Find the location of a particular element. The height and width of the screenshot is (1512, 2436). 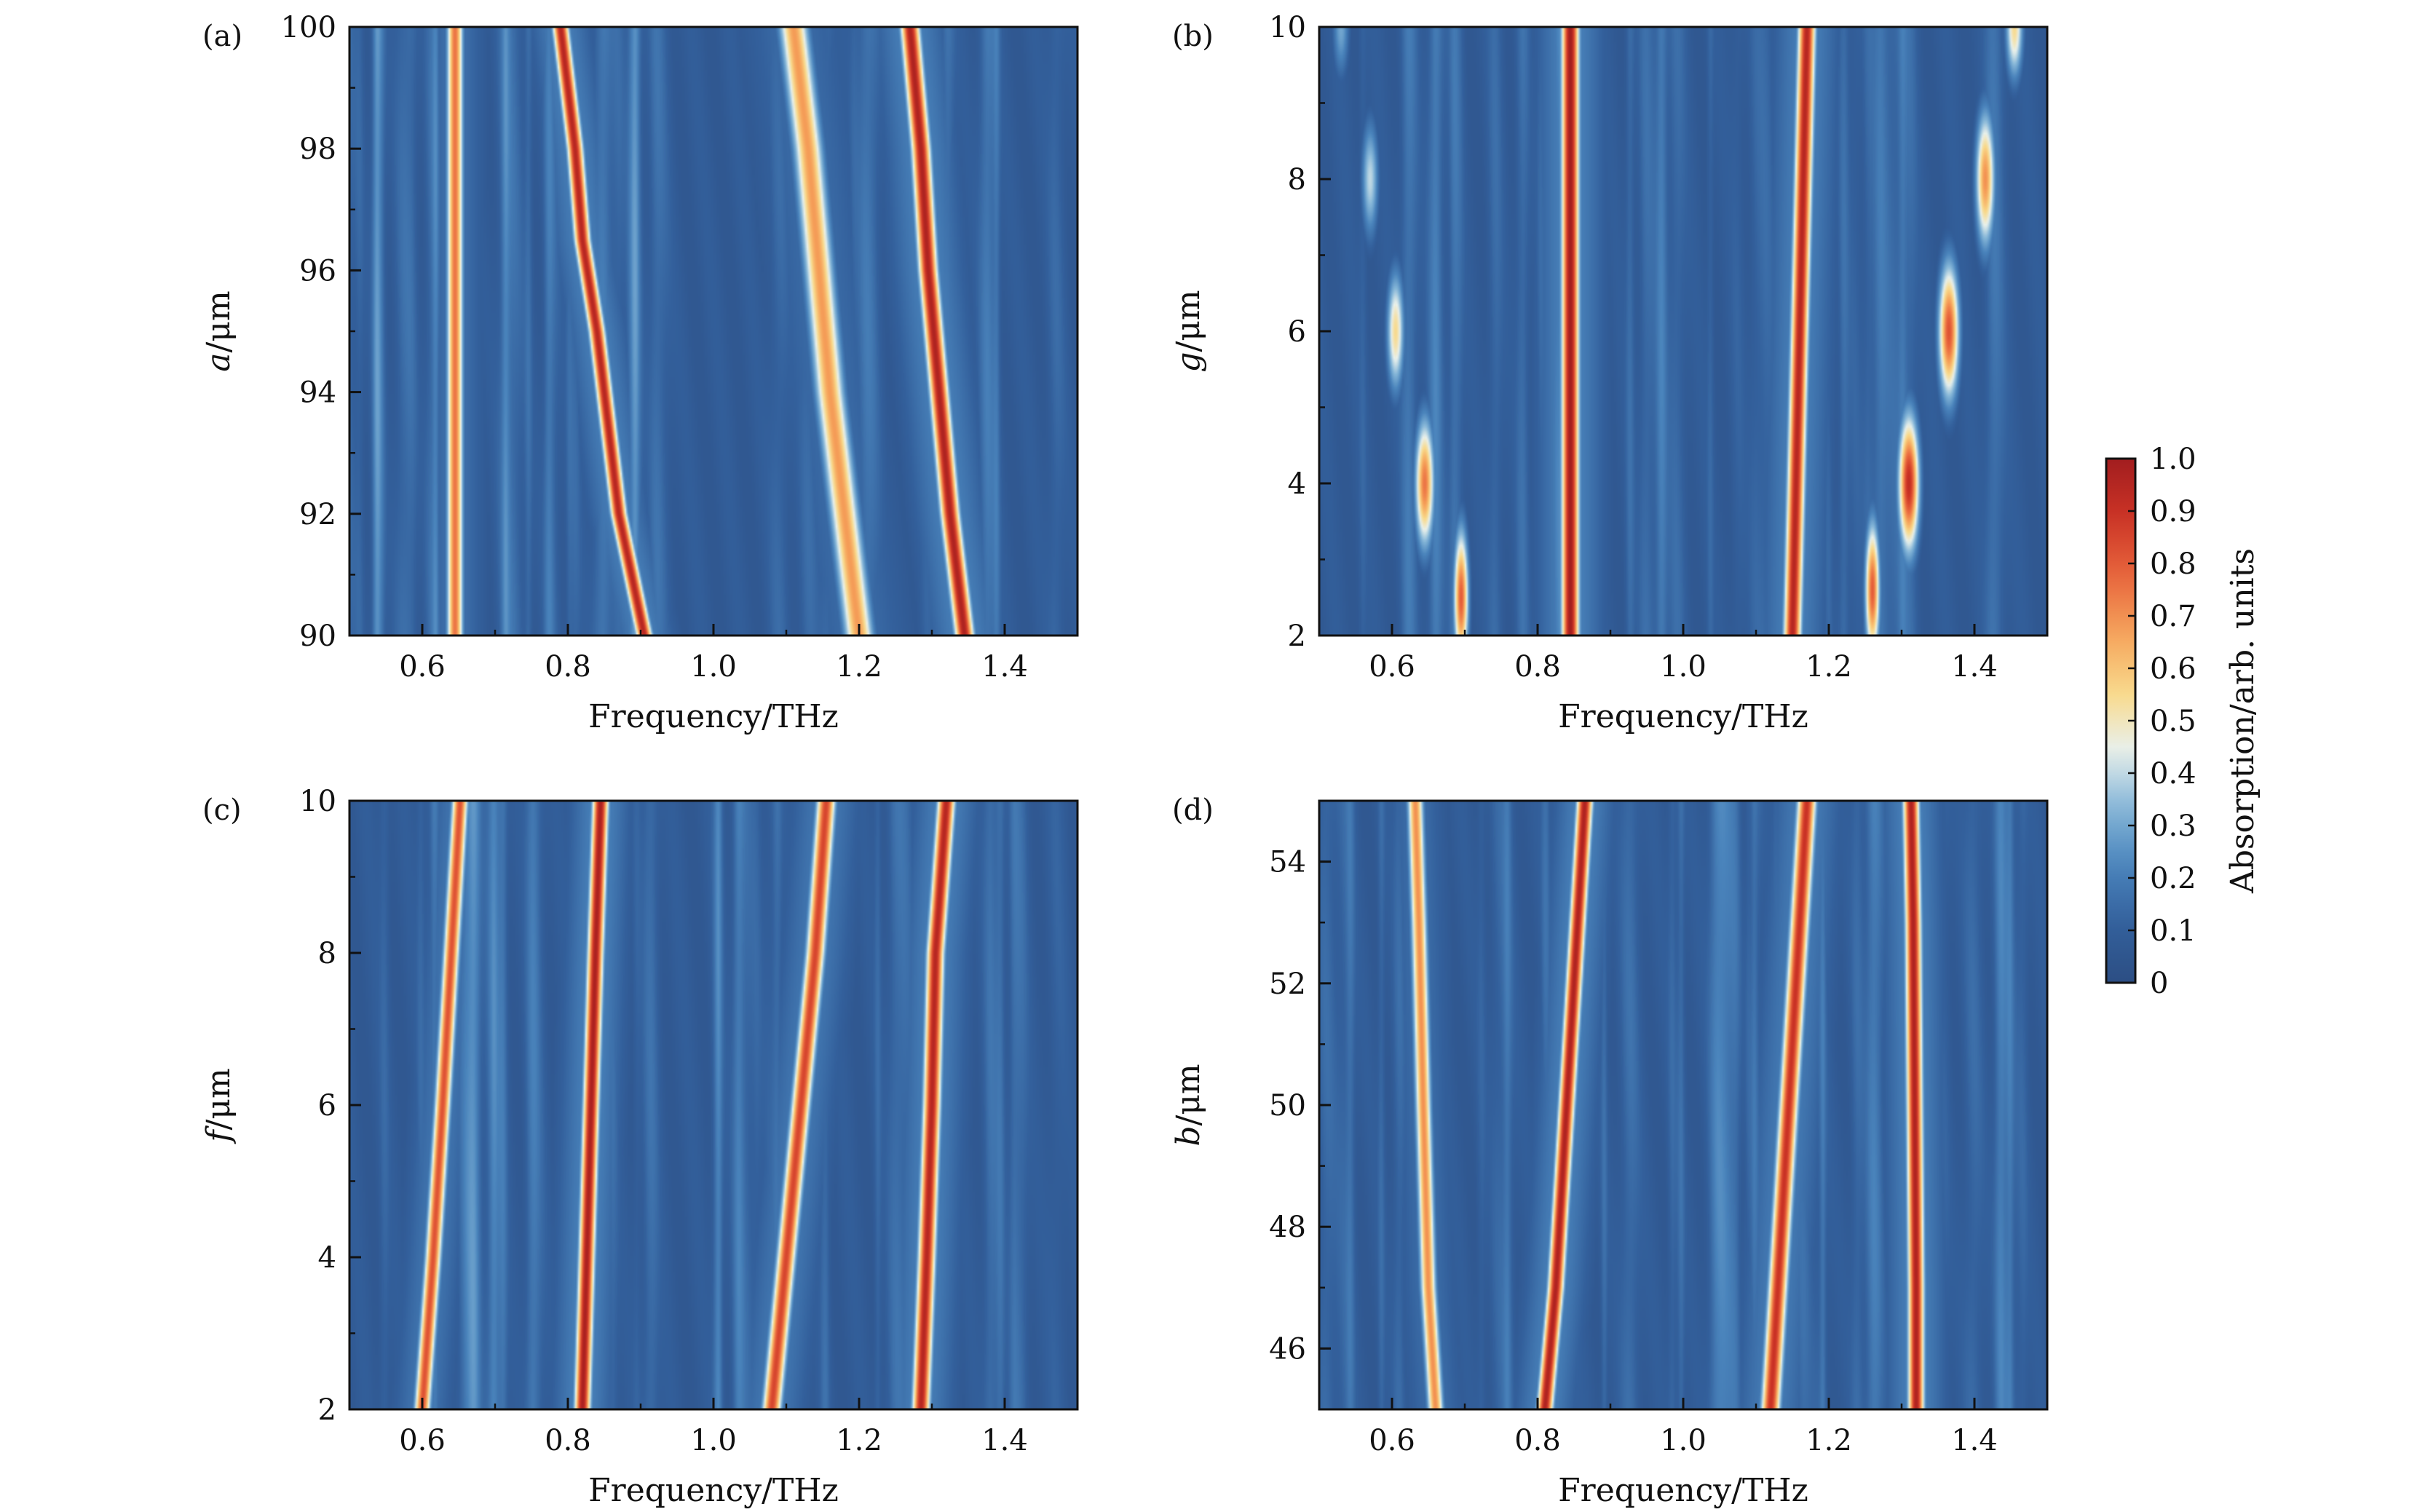

colorbar-tick-label: 1.0 is located at coordinates (2173, 459).